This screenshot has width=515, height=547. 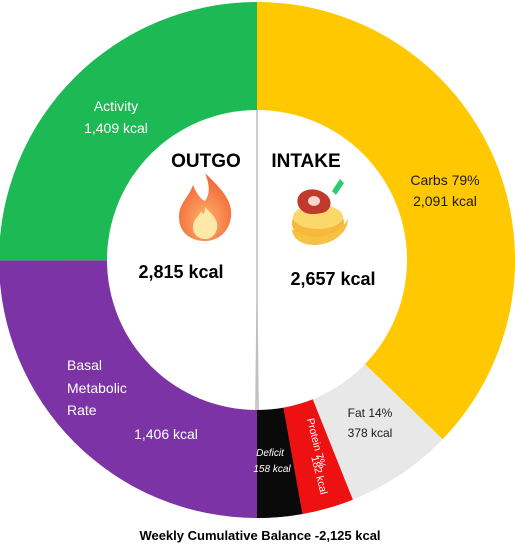 I want to click on bmr-name-line-1: Basal, so click(x=84, y=365).